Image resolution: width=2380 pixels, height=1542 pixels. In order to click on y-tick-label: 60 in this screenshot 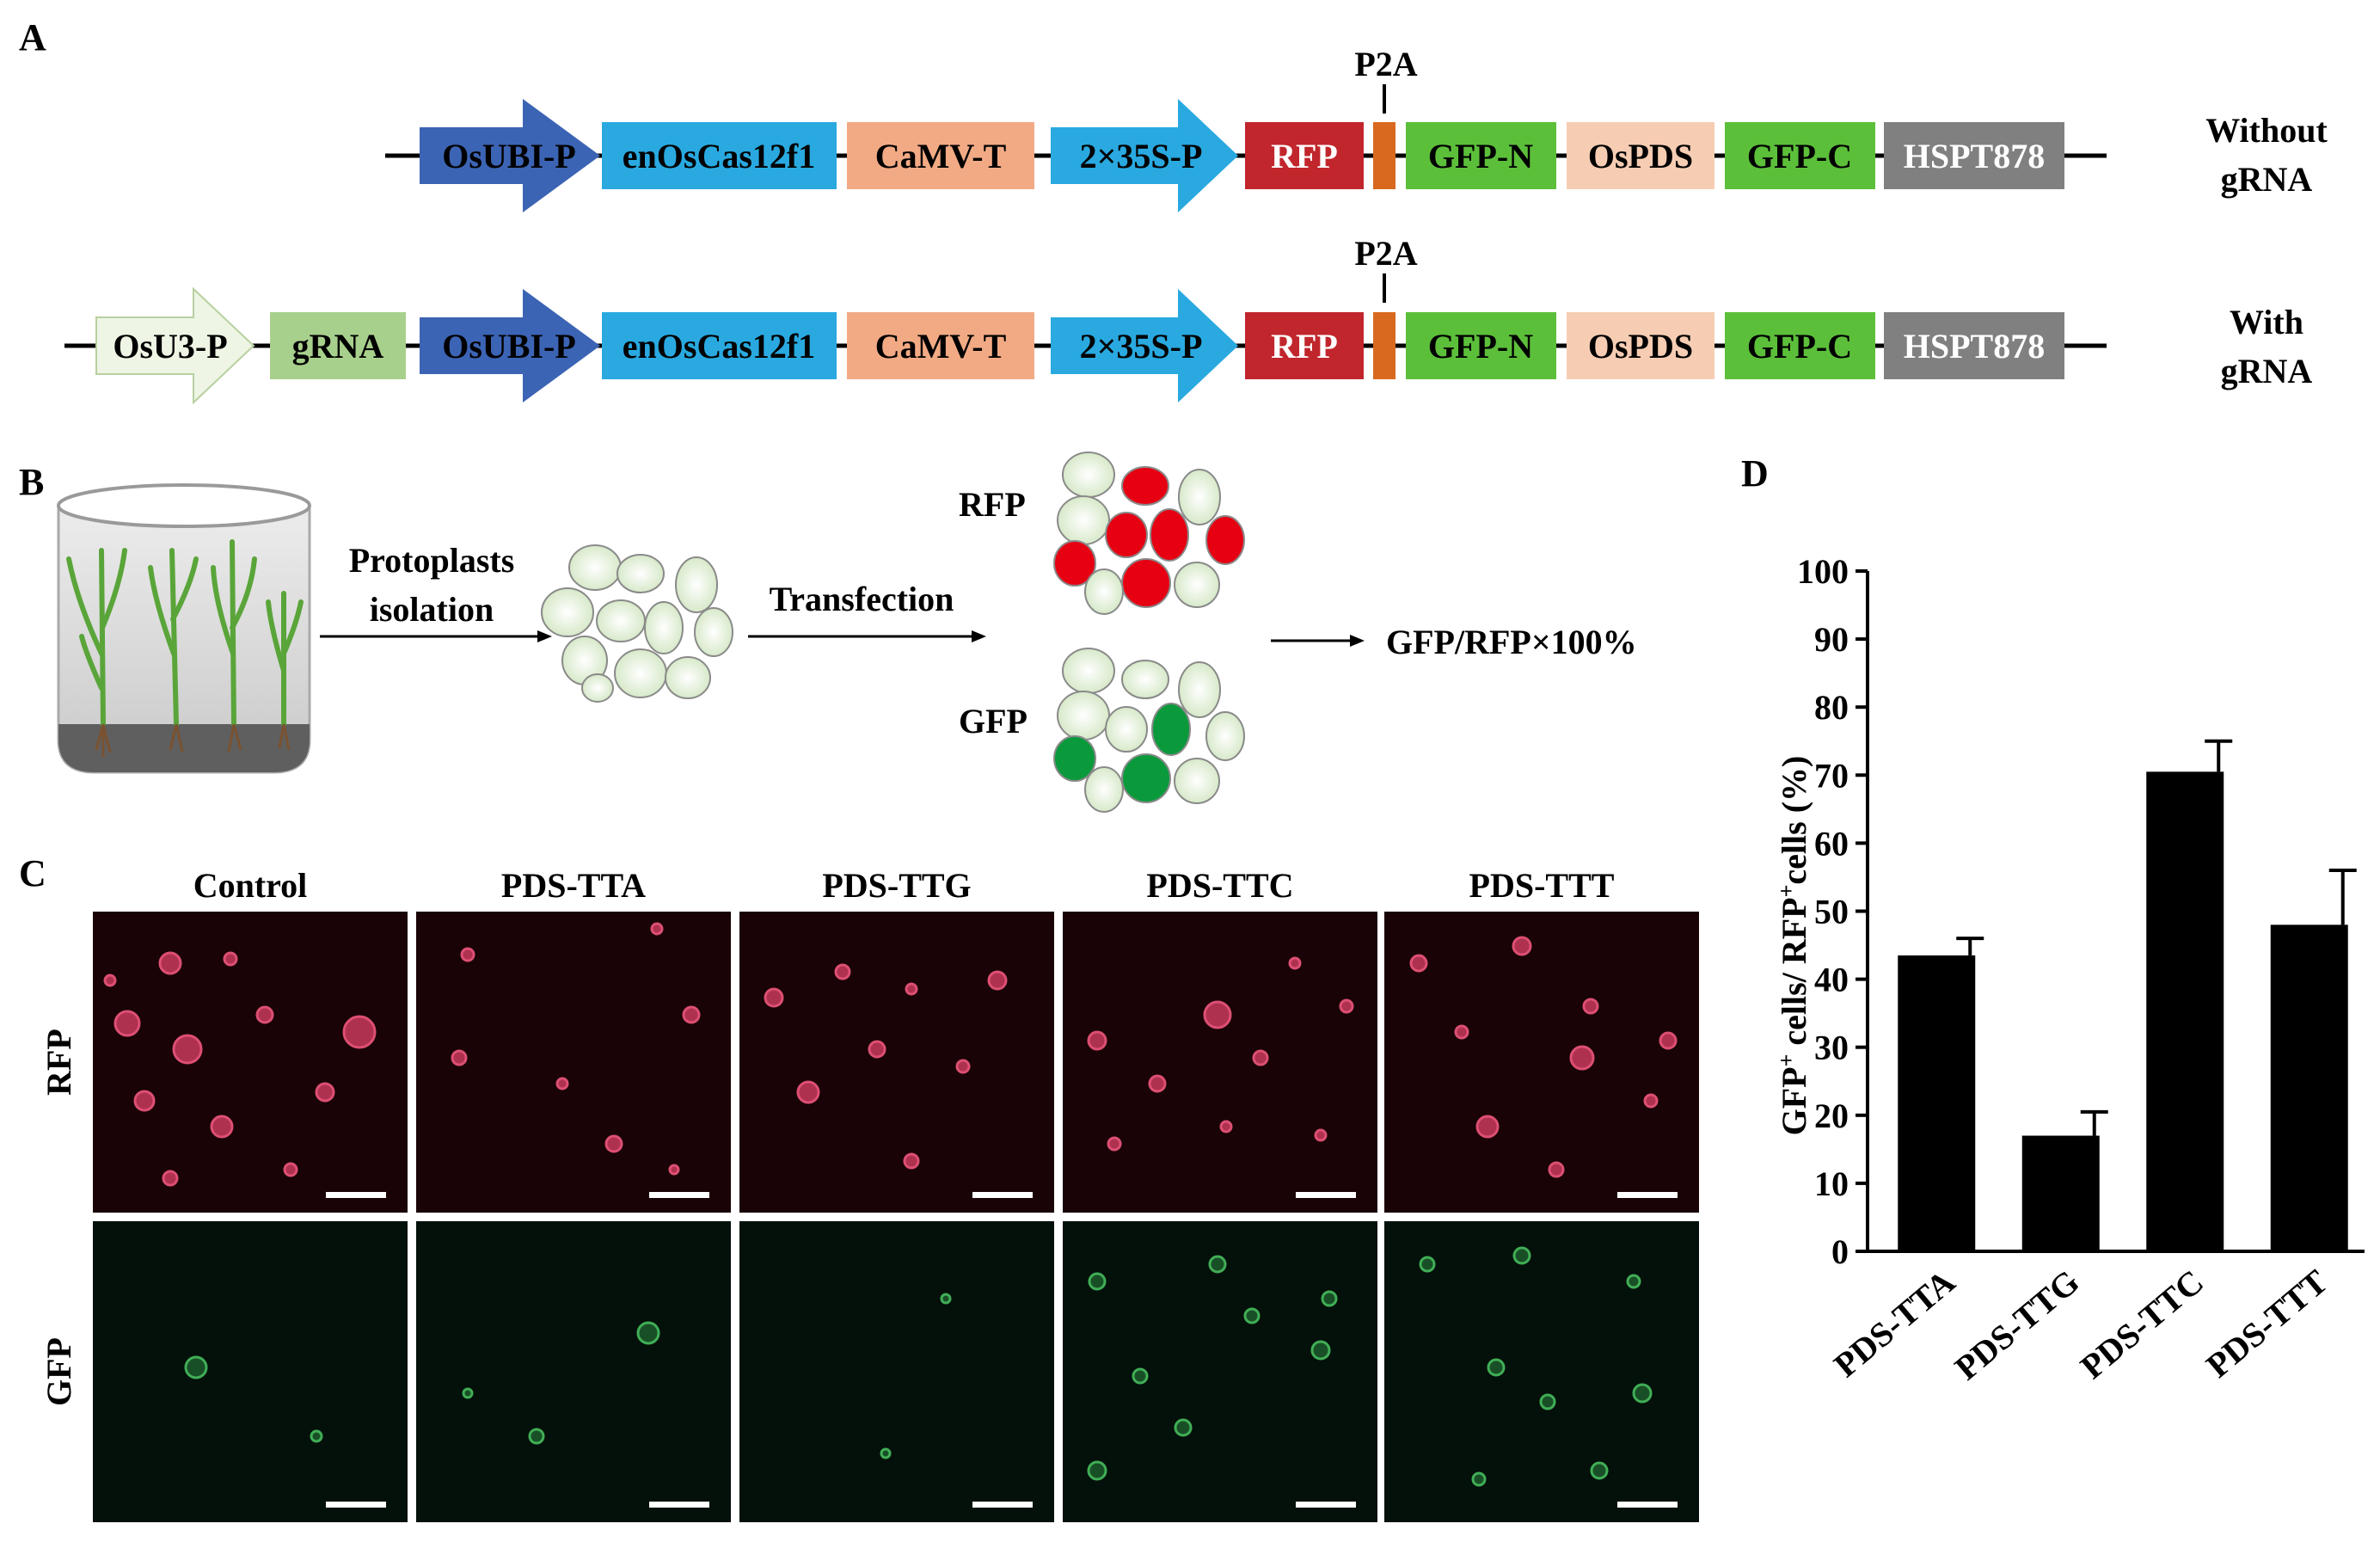, I will do `click(1831, 844)`.